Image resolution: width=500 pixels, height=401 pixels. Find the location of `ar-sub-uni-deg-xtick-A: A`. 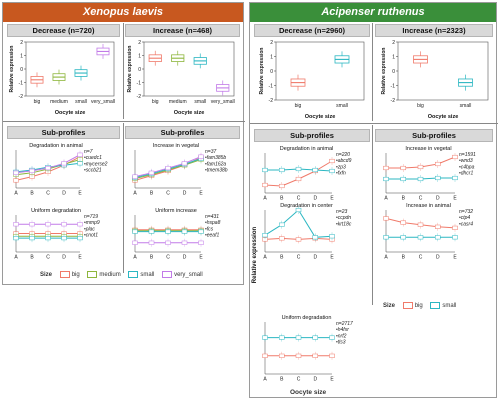

ar-sub-uni-deg-xtick-A: A is located at coordinates (265, 380).